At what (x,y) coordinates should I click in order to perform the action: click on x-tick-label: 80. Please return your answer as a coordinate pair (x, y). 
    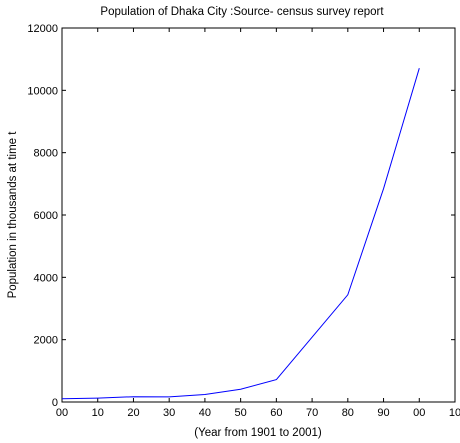
    Looking at the image, I should click on (348, 413).